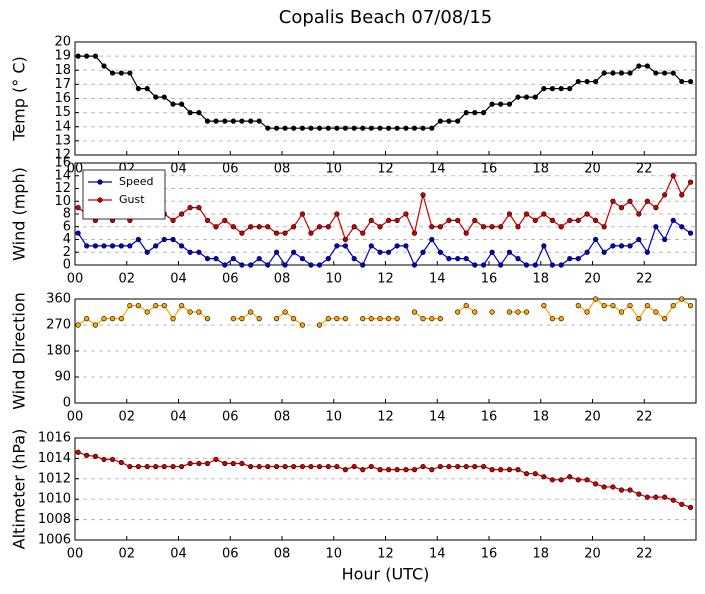 The width and height of the screenshot is (705, 594). What do you see at coordinates (126, 554) in the screenshot?
I see `x-tick-label: 02` at bounding box center [126, 554].